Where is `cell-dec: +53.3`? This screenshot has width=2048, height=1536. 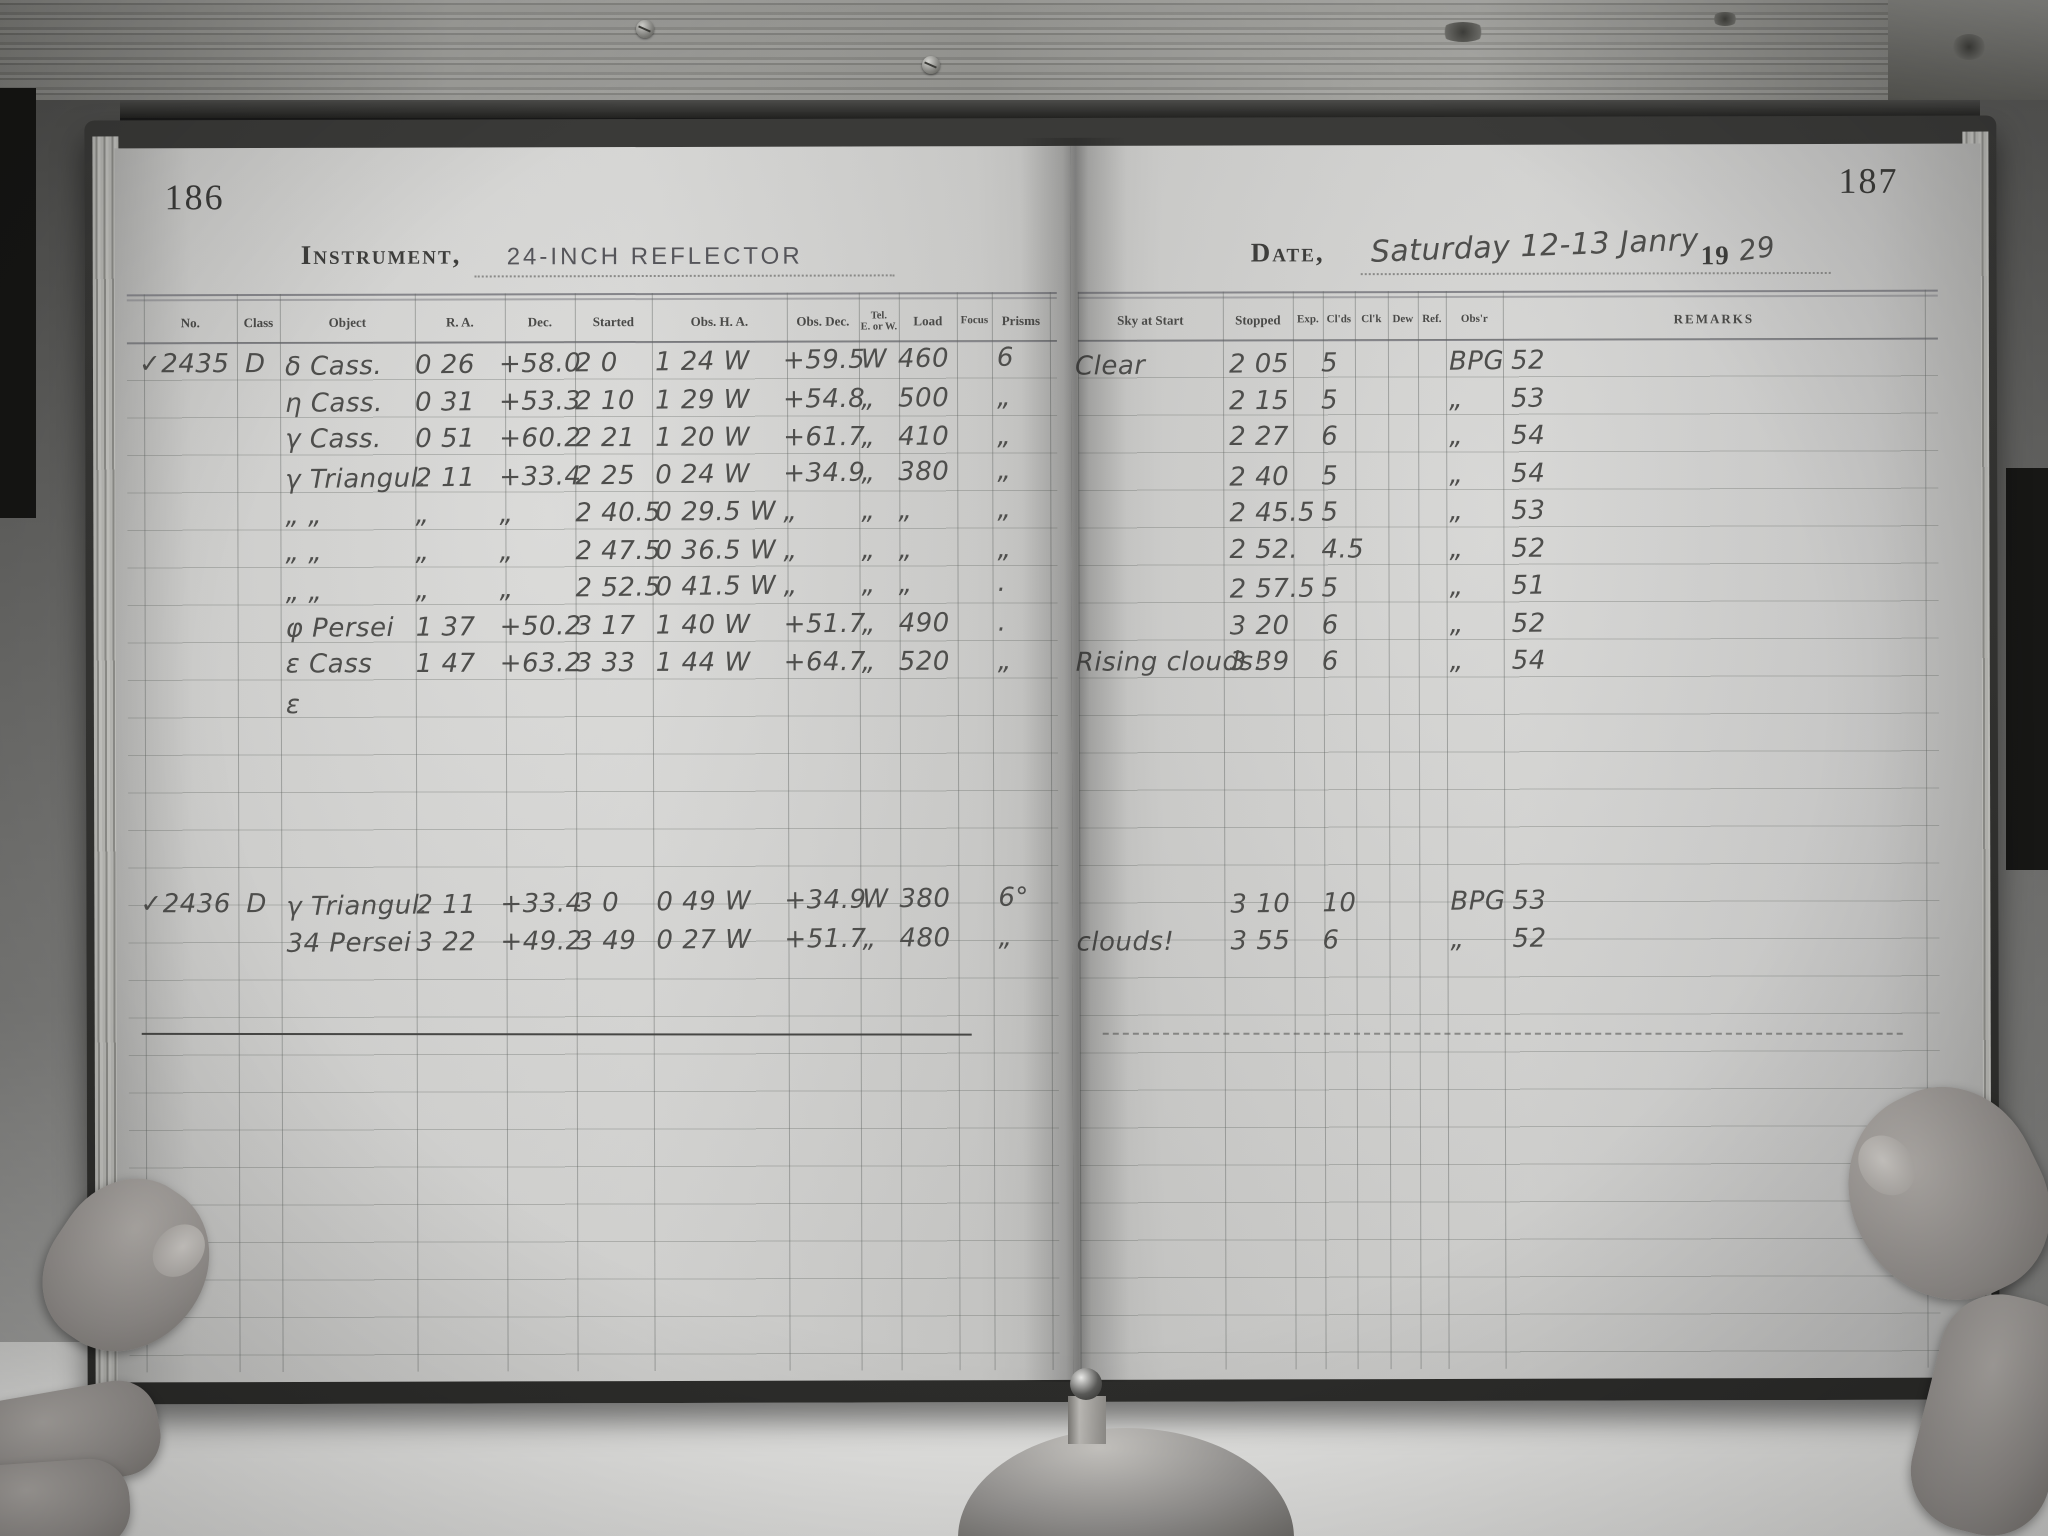
cell-dec: +53.3 is located at coordinates (540, 401).